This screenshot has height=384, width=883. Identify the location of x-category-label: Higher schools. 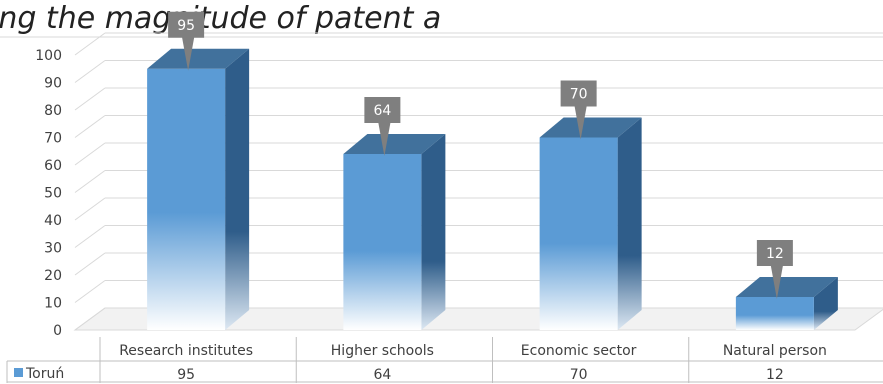
(382, 351).